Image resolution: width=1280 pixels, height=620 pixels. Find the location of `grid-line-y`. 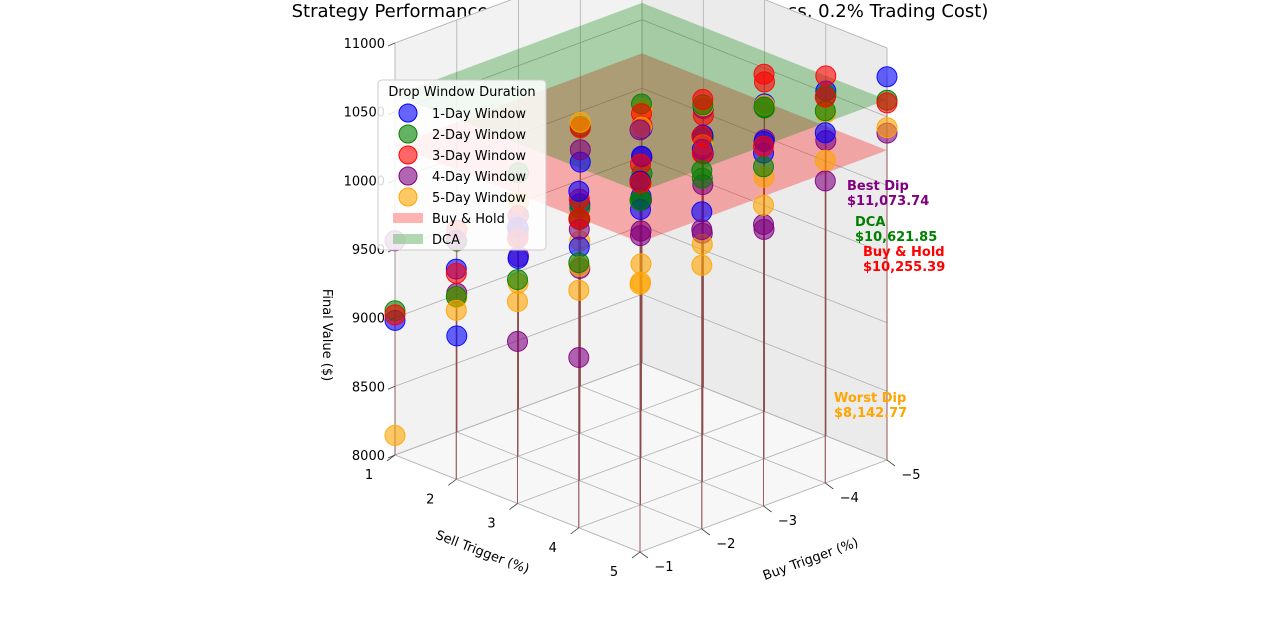

grid-line-y is located at coordinates (518, 228).